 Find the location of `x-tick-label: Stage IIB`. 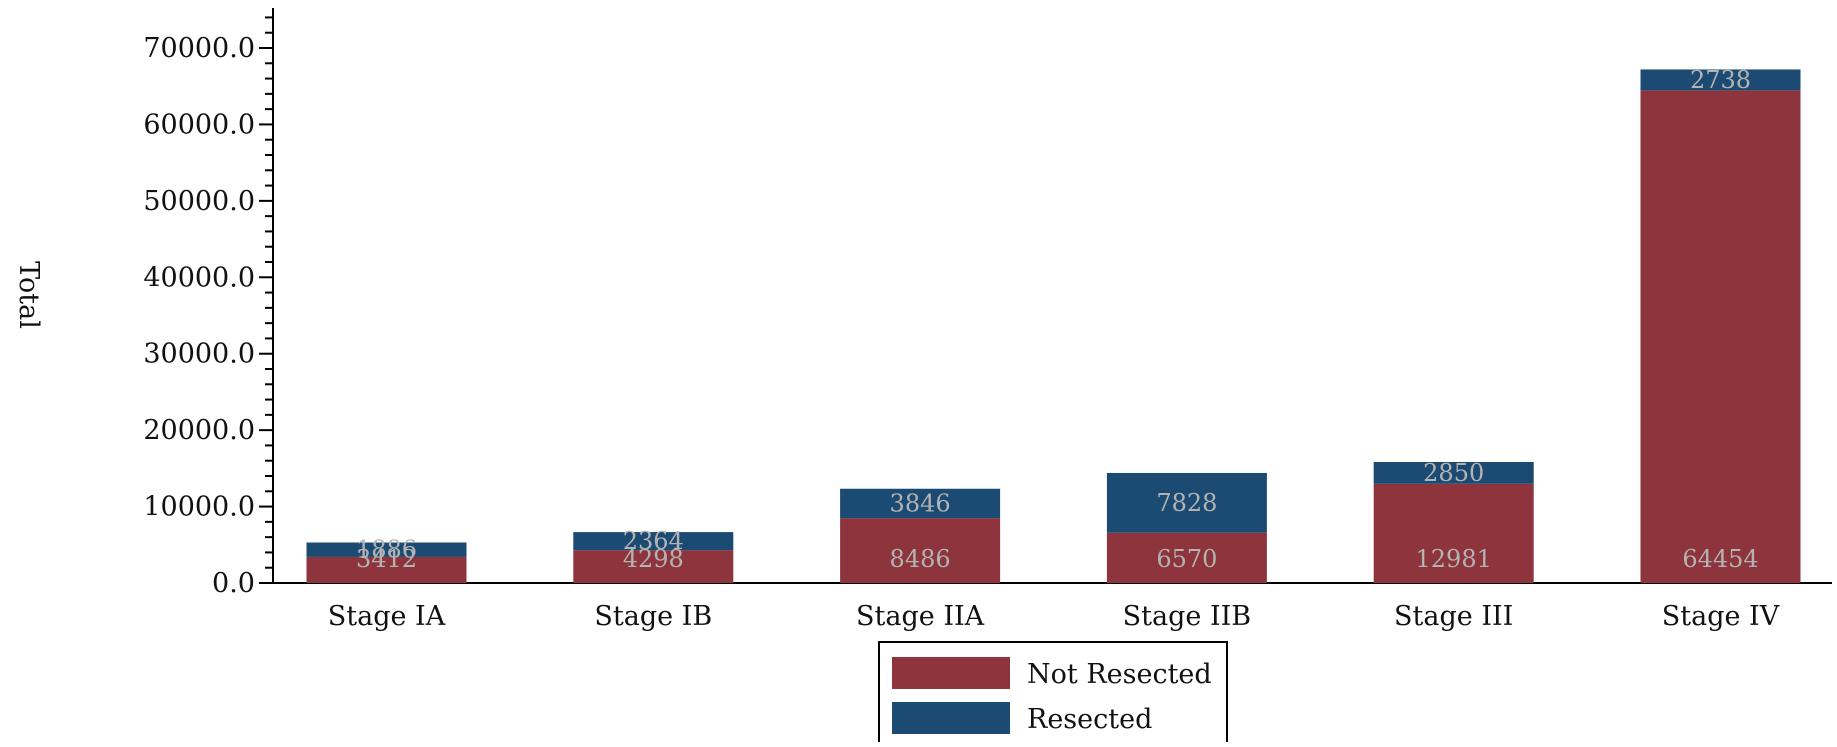

x-tick-label: Stage IIB is located at coordinates (1187, 616).